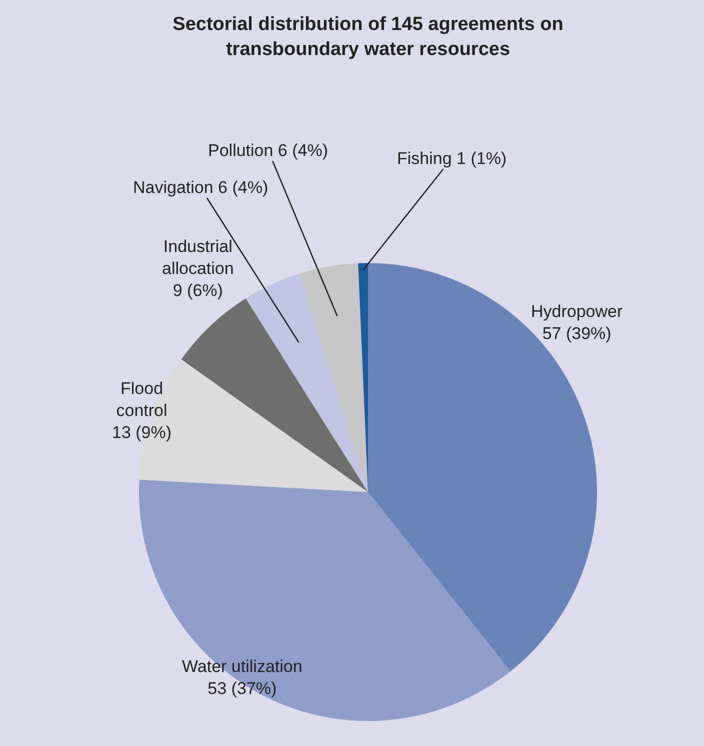 Image resolution: width=704 pixels, height=746 pixels. I want to click on data-label: 53 (37%), so click(242, 688).